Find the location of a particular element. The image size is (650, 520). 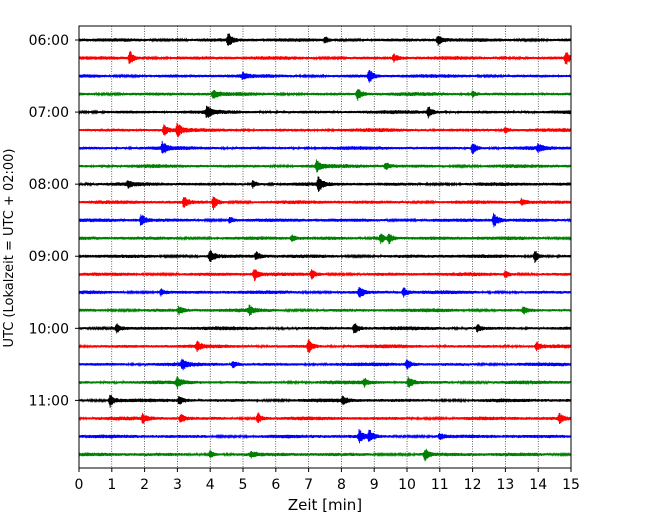

x-tick-label: 11 is located at coordinates (440, 485).